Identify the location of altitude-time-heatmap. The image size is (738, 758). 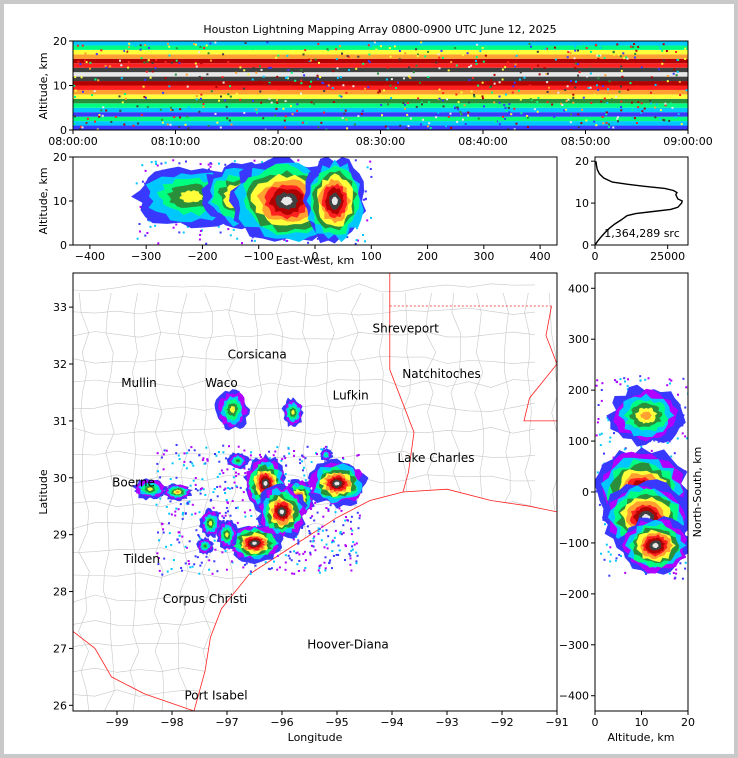
(380, 85).